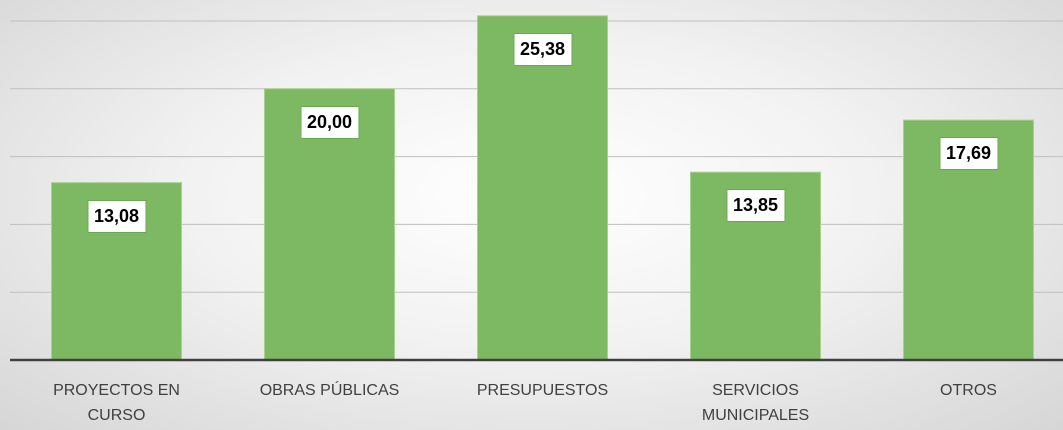 The image size is (1063, 430). Describe the element at coordinates (968, 154) in the screenshot. I see `data-label: 17,69` at that location.